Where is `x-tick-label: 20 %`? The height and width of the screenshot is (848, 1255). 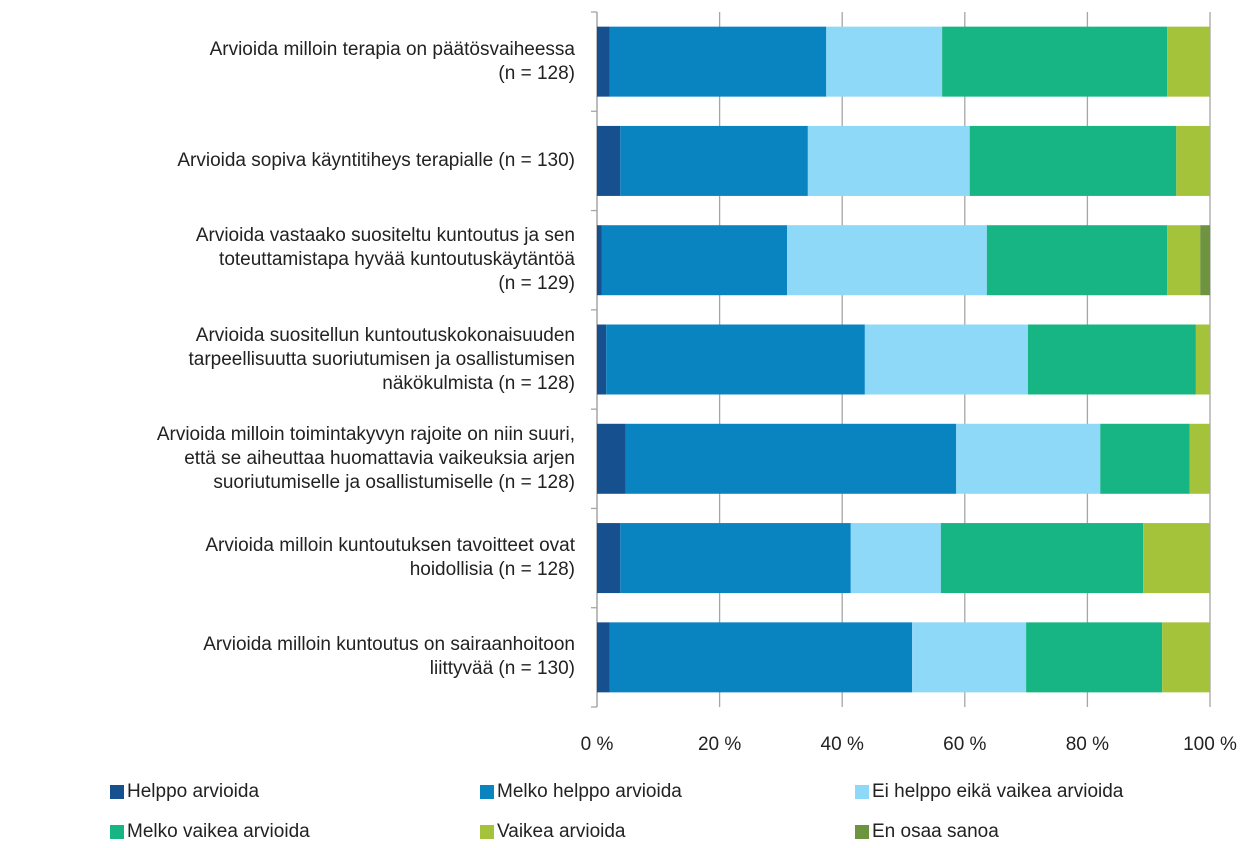 x-tick-label: 20 % is located at coordinates (719, 744).